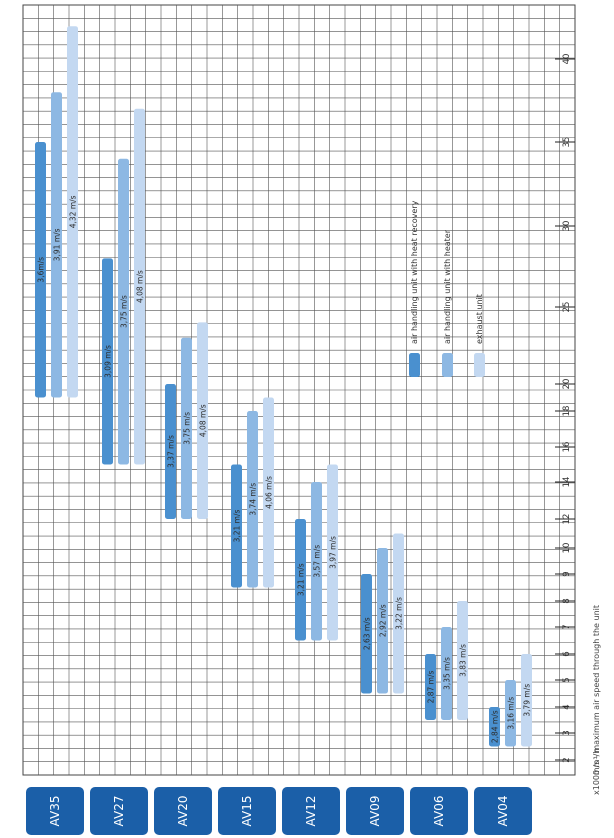  I want to click on bar-label: 3,91 m/s, so click(57, 244).